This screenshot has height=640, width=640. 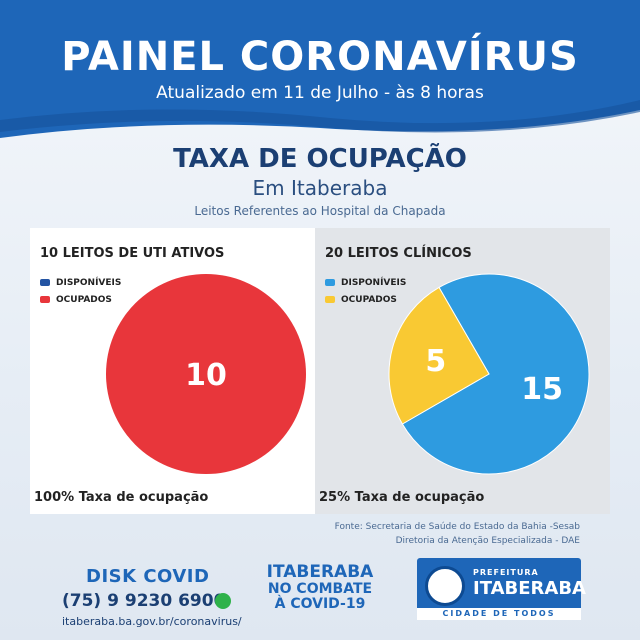 I want to click on pie-data-label: 10, so click(x=206, y=375).